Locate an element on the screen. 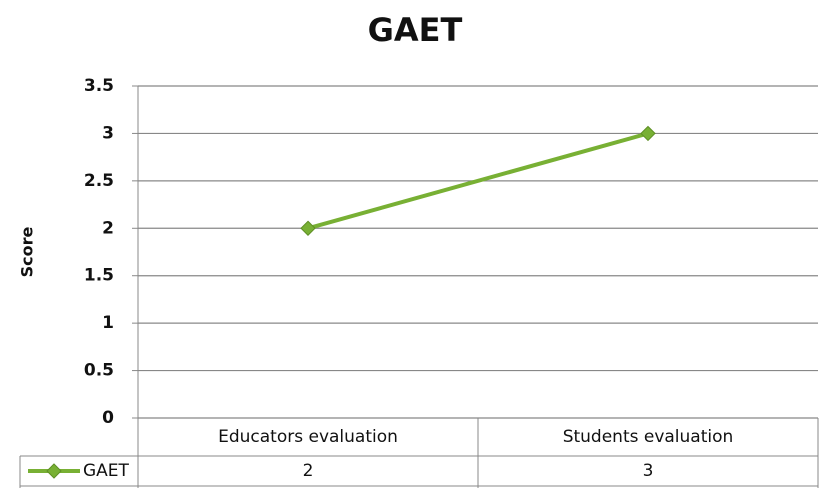  legend-marker is located at coordinates (54, 471).